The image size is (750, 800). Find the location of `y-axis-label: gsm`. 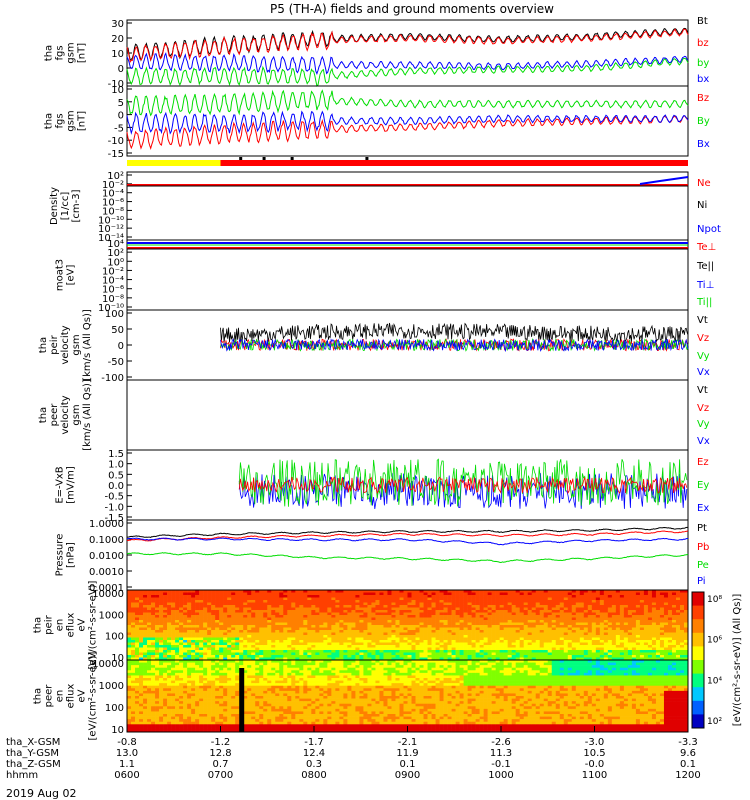

y-axis-label: gsm is located at coordinates (76, 344).